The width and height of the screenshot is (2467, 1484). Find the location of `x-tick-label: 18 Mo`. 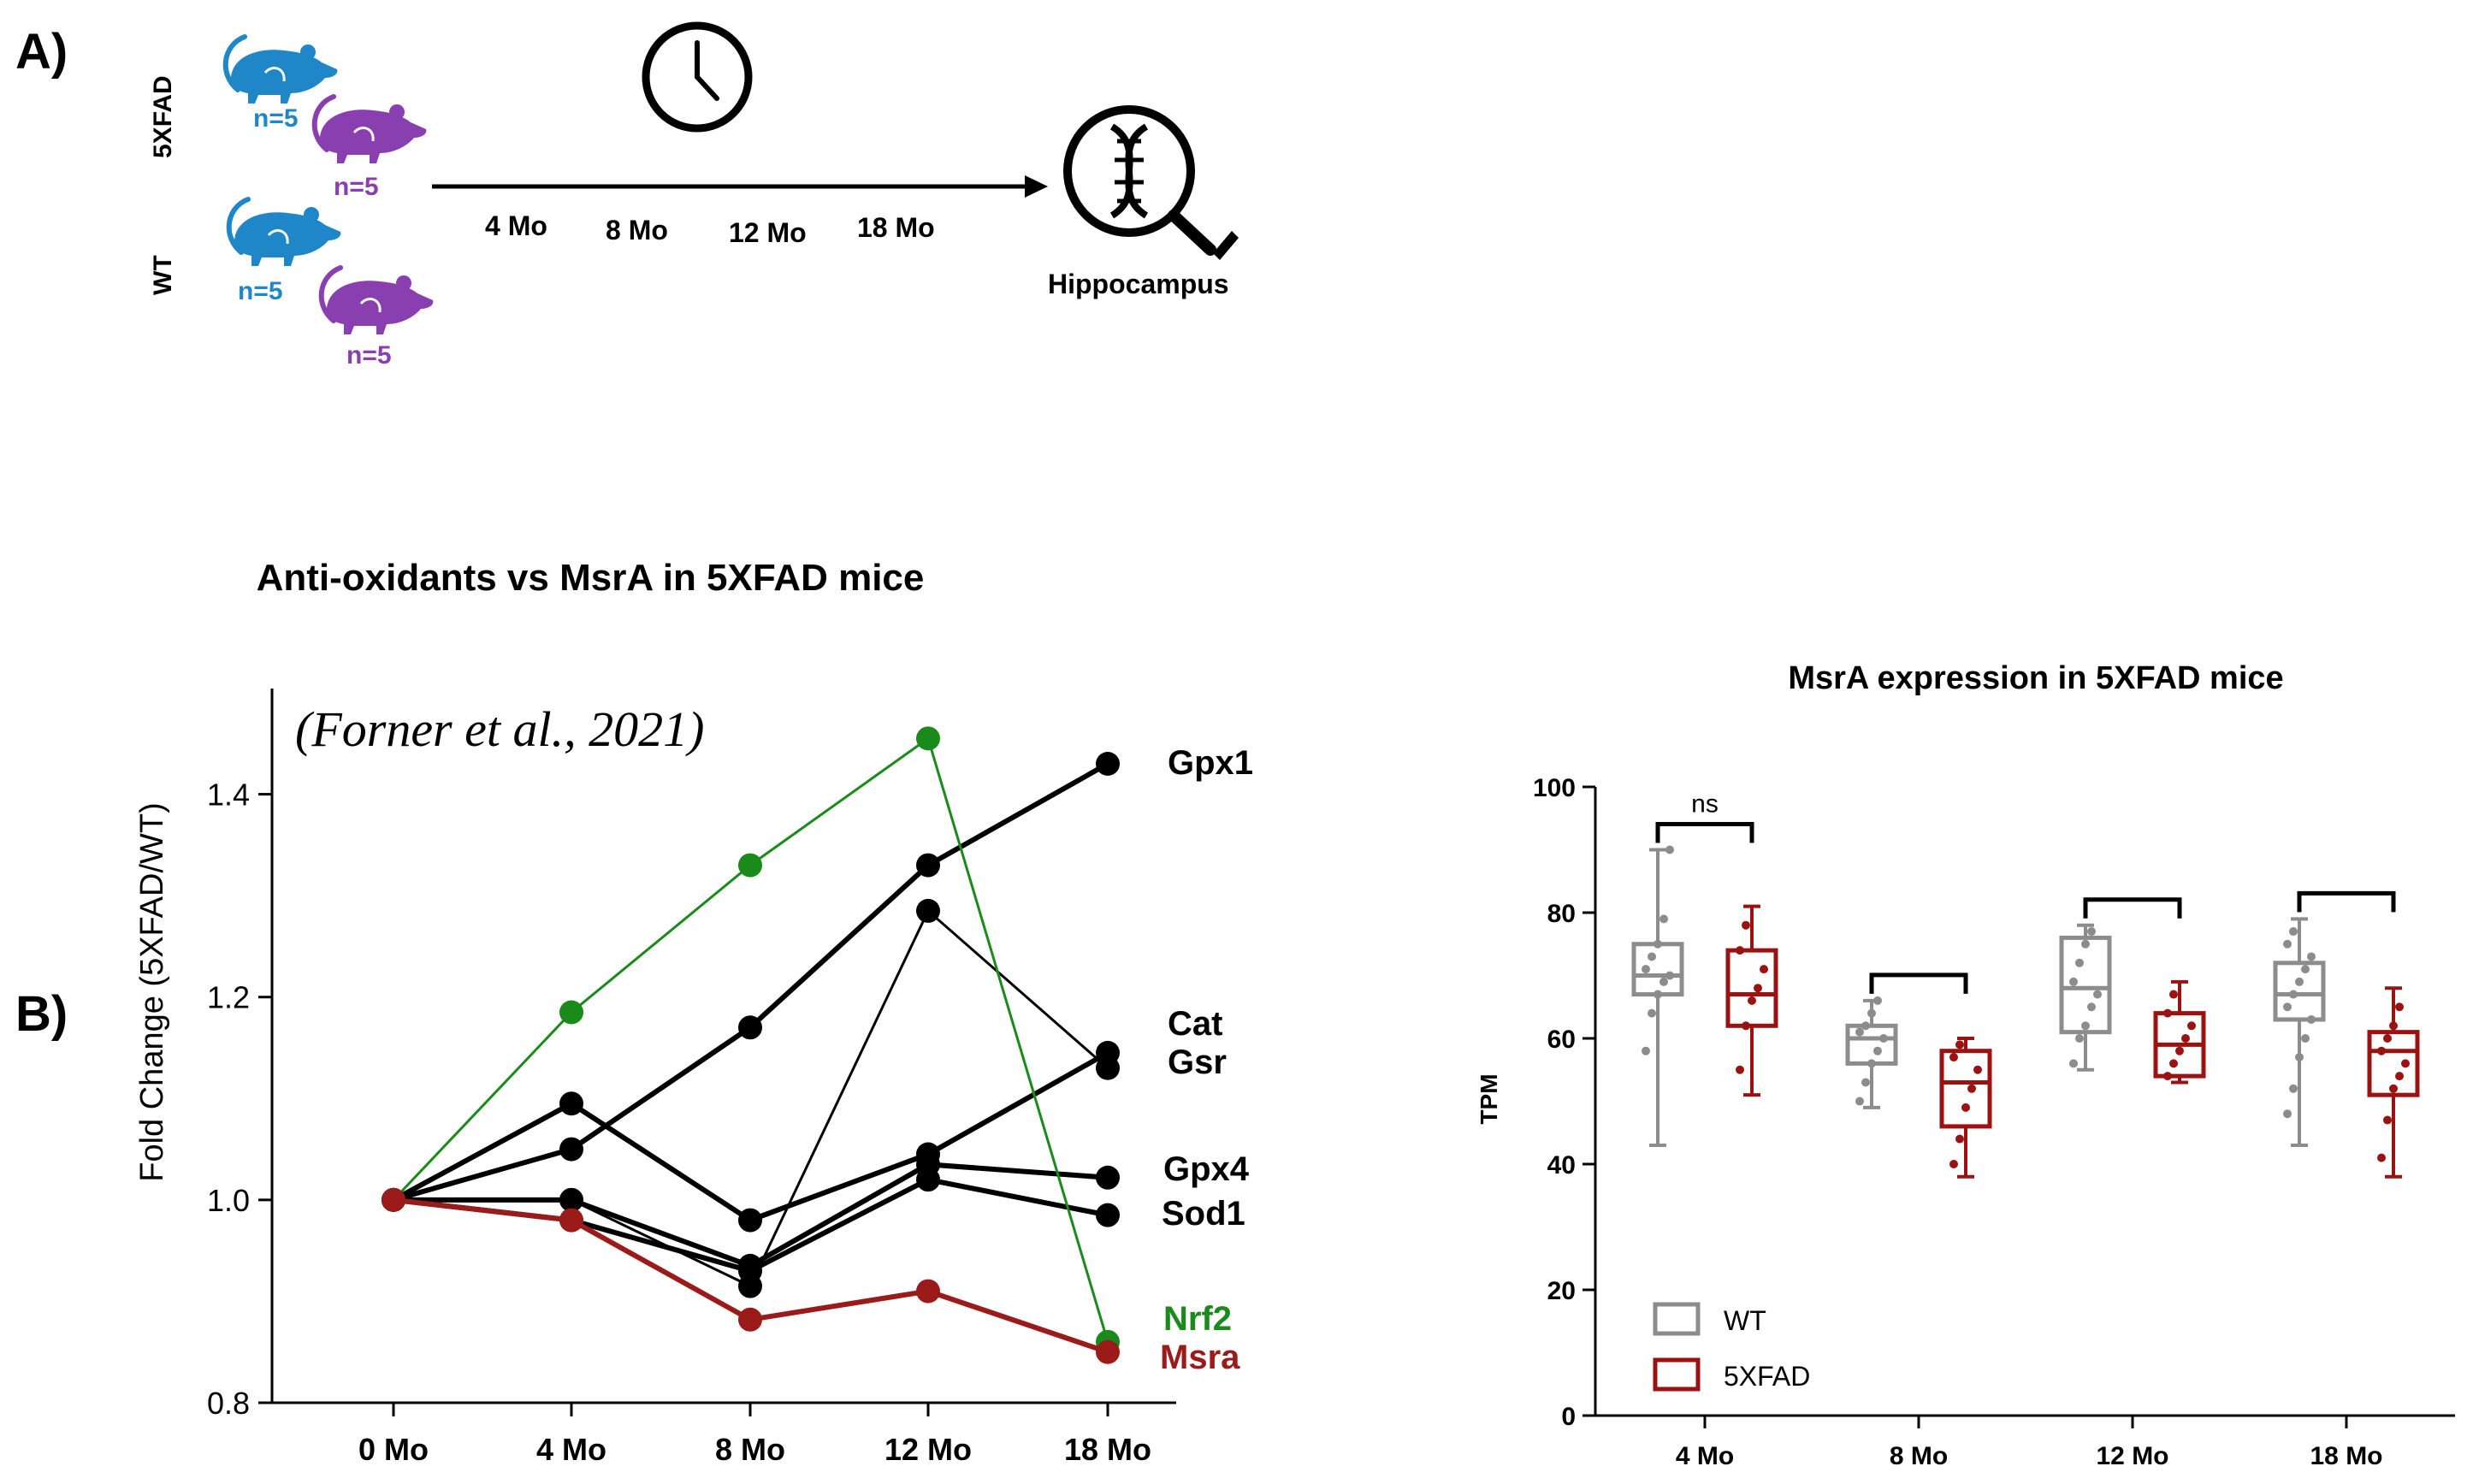

x-tick-label: 18 Mo is located at coordinates (1107, 1449).